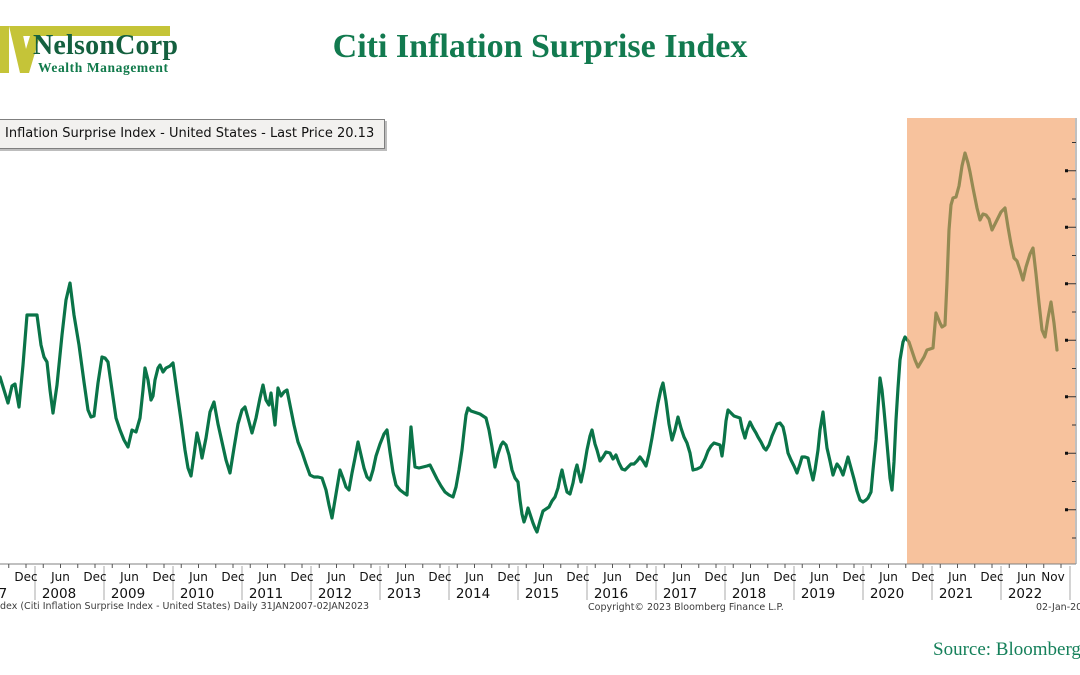 Image resolution: width=1080 pixels, height=675 pixels. I want to click on logo: NelsonCorp Wealth Management, so click(130, 47).